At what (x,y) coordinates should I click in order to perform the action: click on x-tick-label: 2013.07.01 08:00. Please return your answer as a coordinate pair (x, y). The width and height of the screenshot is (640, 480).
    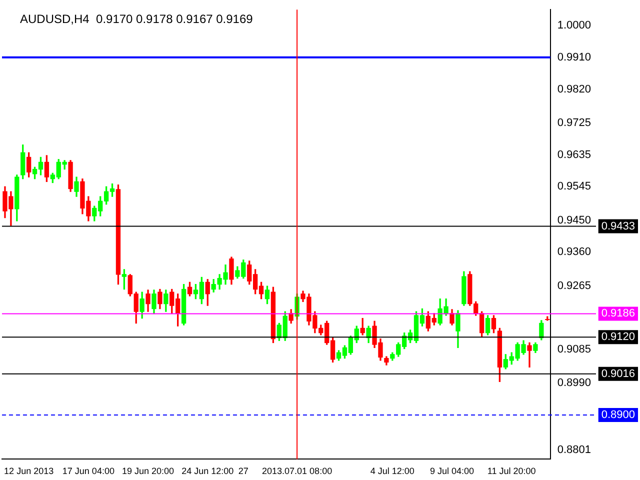
    Looking at the image, I should click on (297, 471).